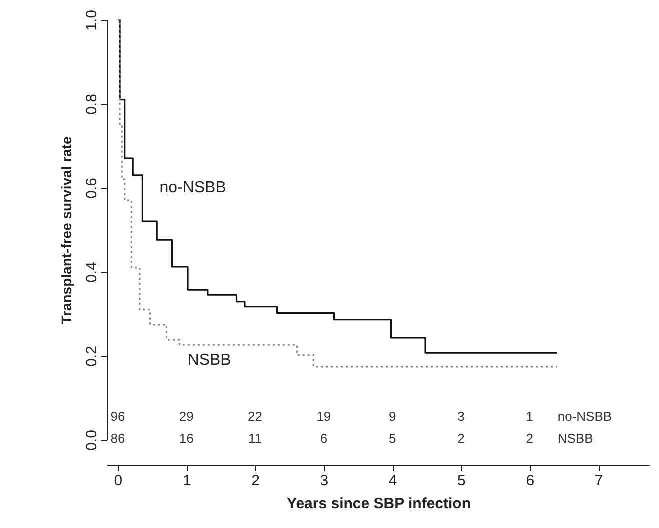  What do you see at coordinates (324, 416) in the screenshot?
I see `annotation: 19` at bounding box center [324, 416].